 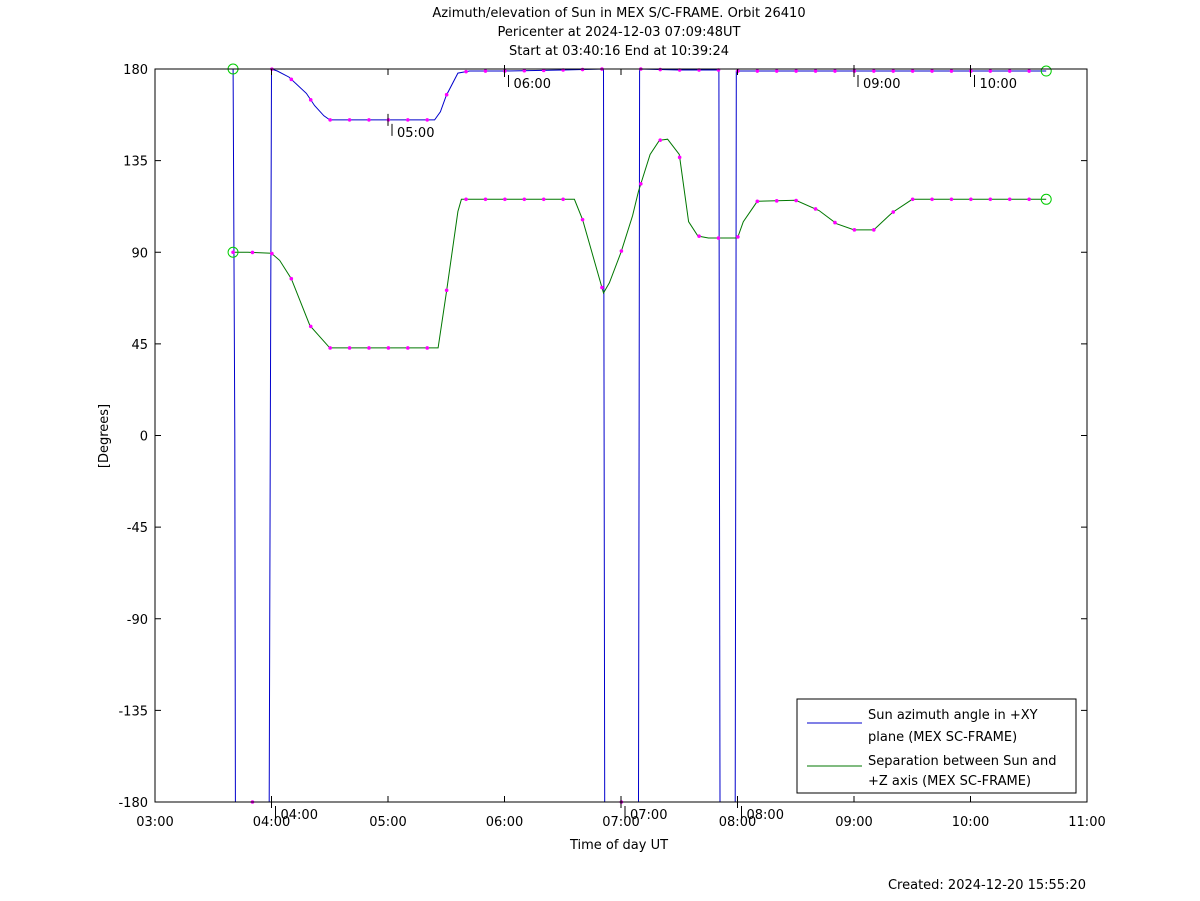 I want to click on legend-box, so click(x=936, y=746).